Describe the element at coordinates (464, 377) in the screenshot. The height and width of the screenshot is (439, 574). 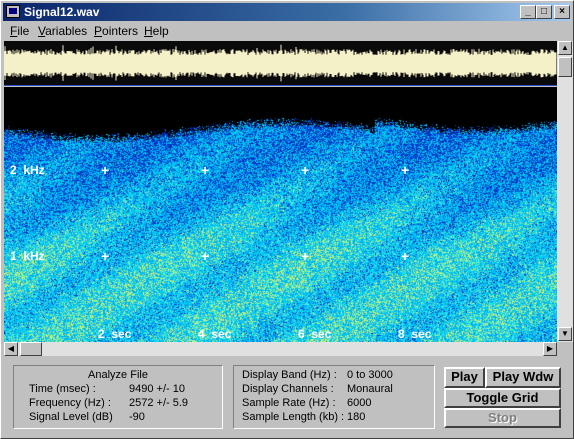
I see `play-button: Play` at that location.